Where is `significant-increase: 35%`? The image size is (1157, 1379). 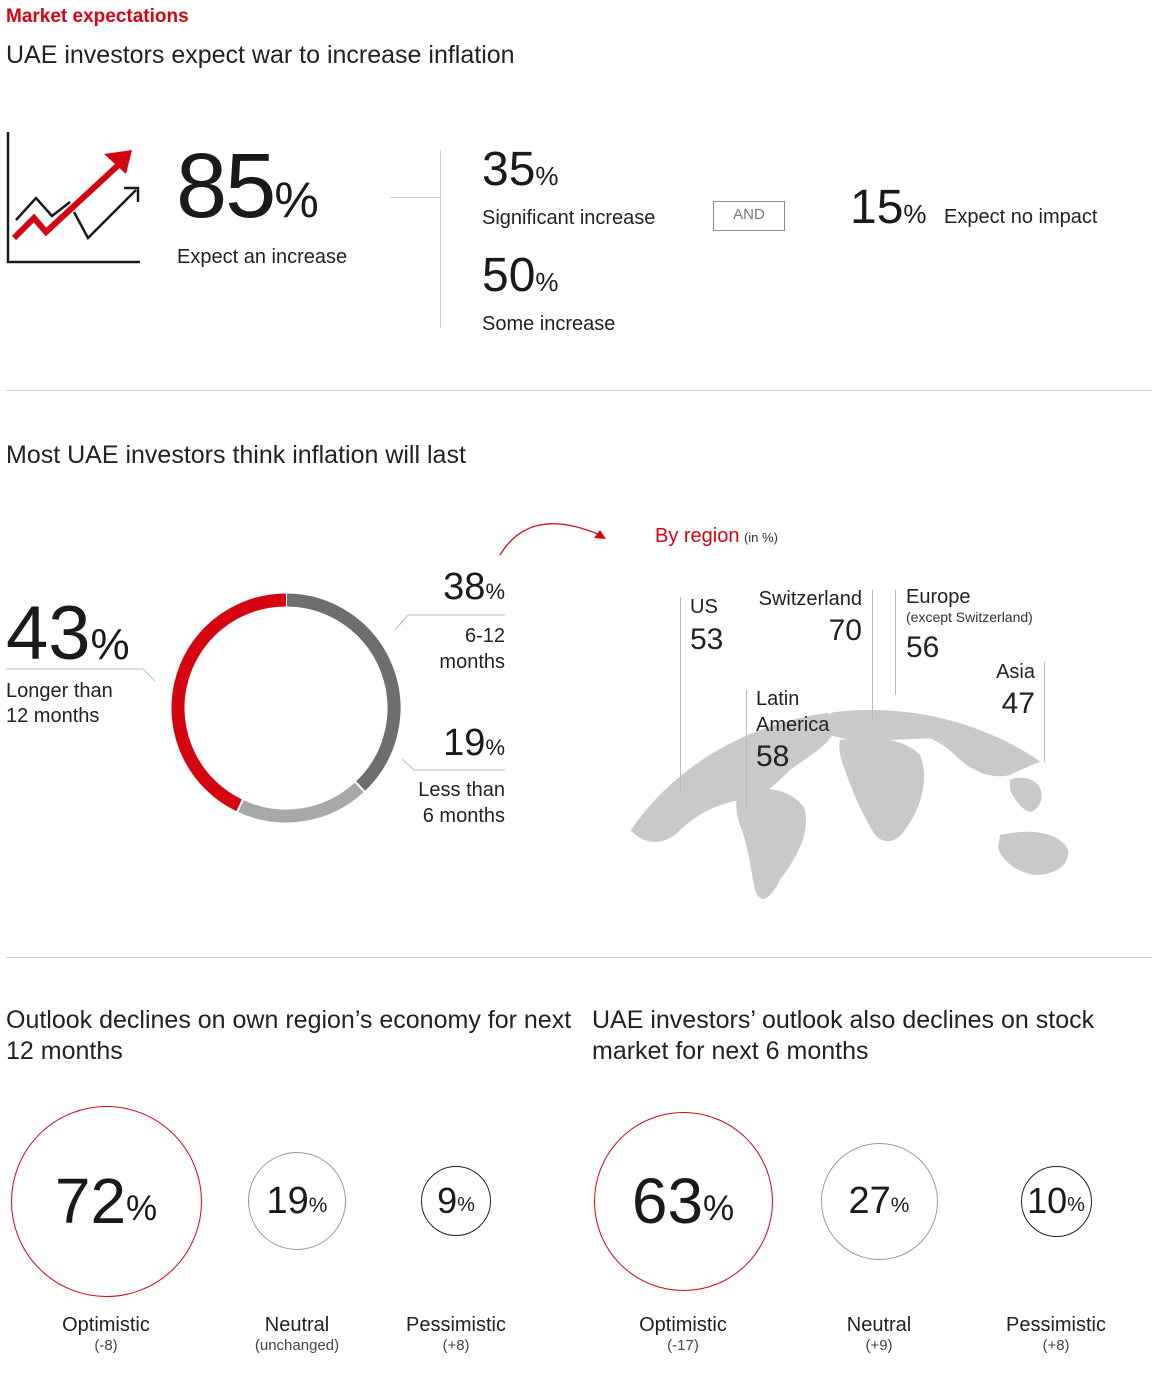 significant-increase: 35% is located at coordinates (520, 170).